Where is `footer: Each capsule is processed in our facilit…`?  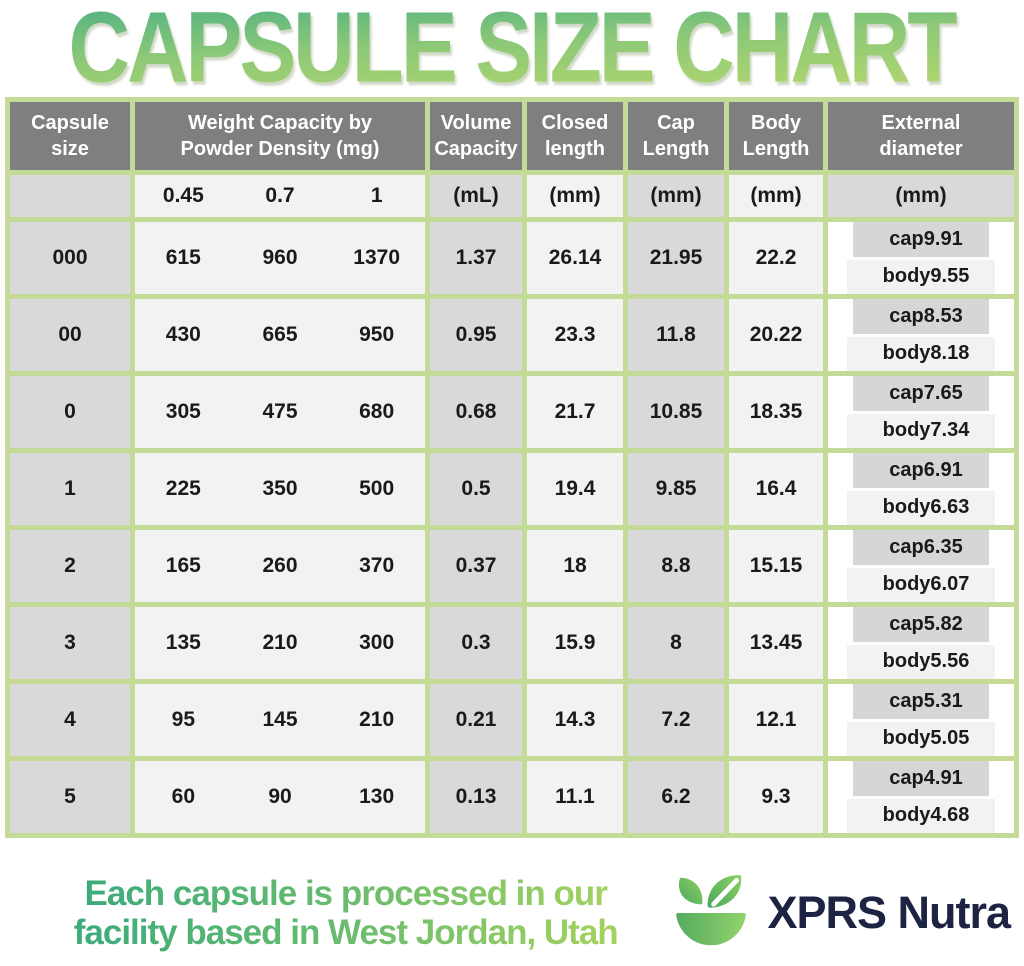
footer: Each capsule is processed in our facilit… is located at coordinates (512, 913).